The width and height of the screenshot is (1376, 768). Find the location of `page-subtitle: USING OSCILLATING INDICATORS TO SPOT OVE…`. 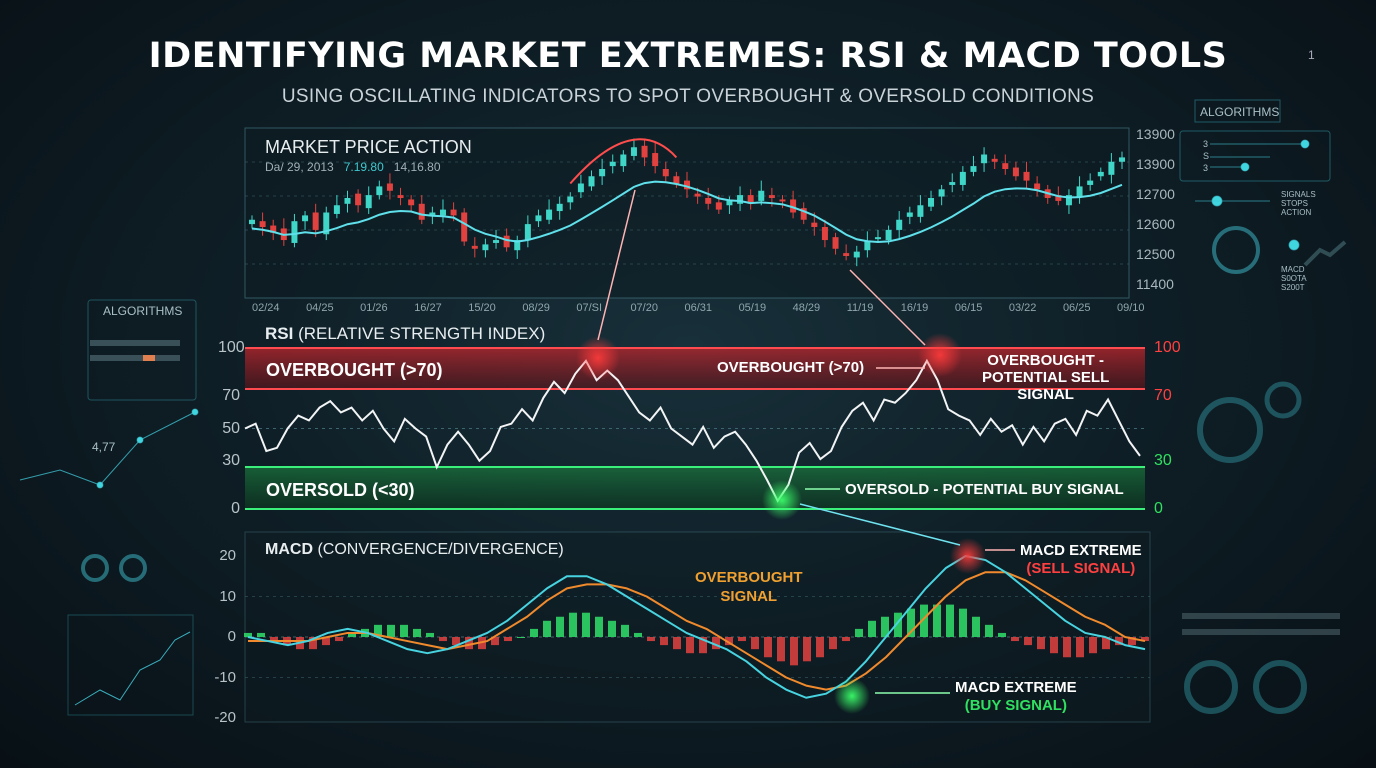

page-subtitle: USING OSCILLATING INDICATORS TO SPOT OVE… is located at coordinates (688, 96).